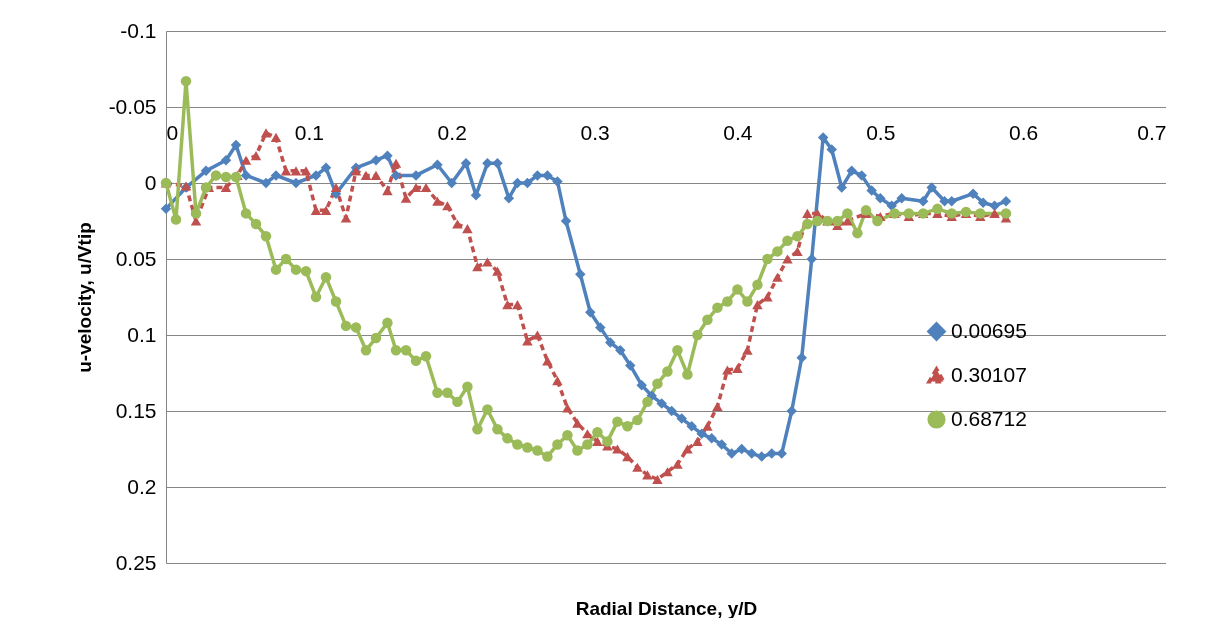  What do you see at coordinates (136, 562) in the screenshot?
I see `y-tick-label: 0.25` at bounding box center [136, 562].